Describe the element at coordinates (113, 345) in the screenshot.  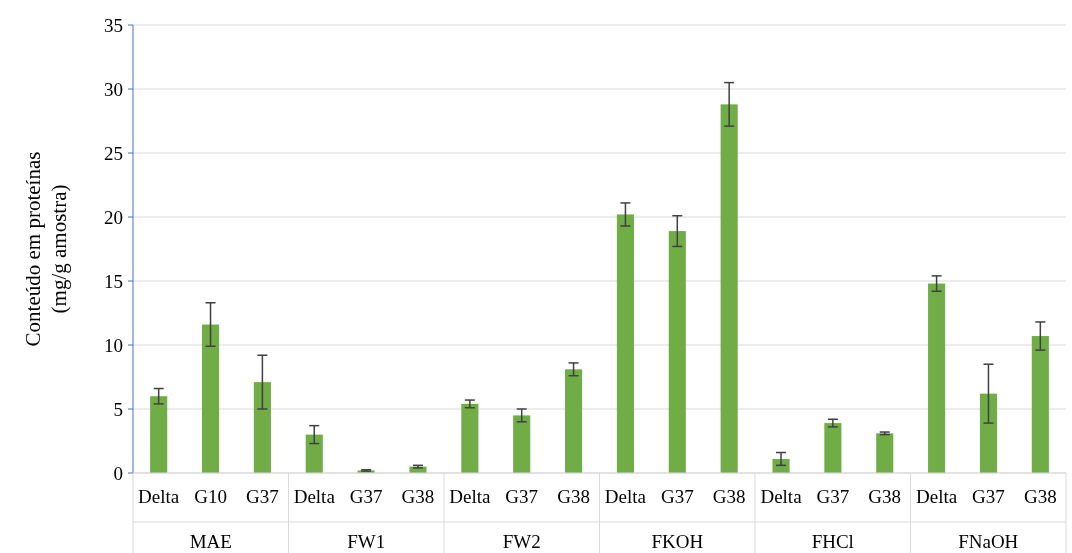
I see `y-tick-label: 10` at that location.